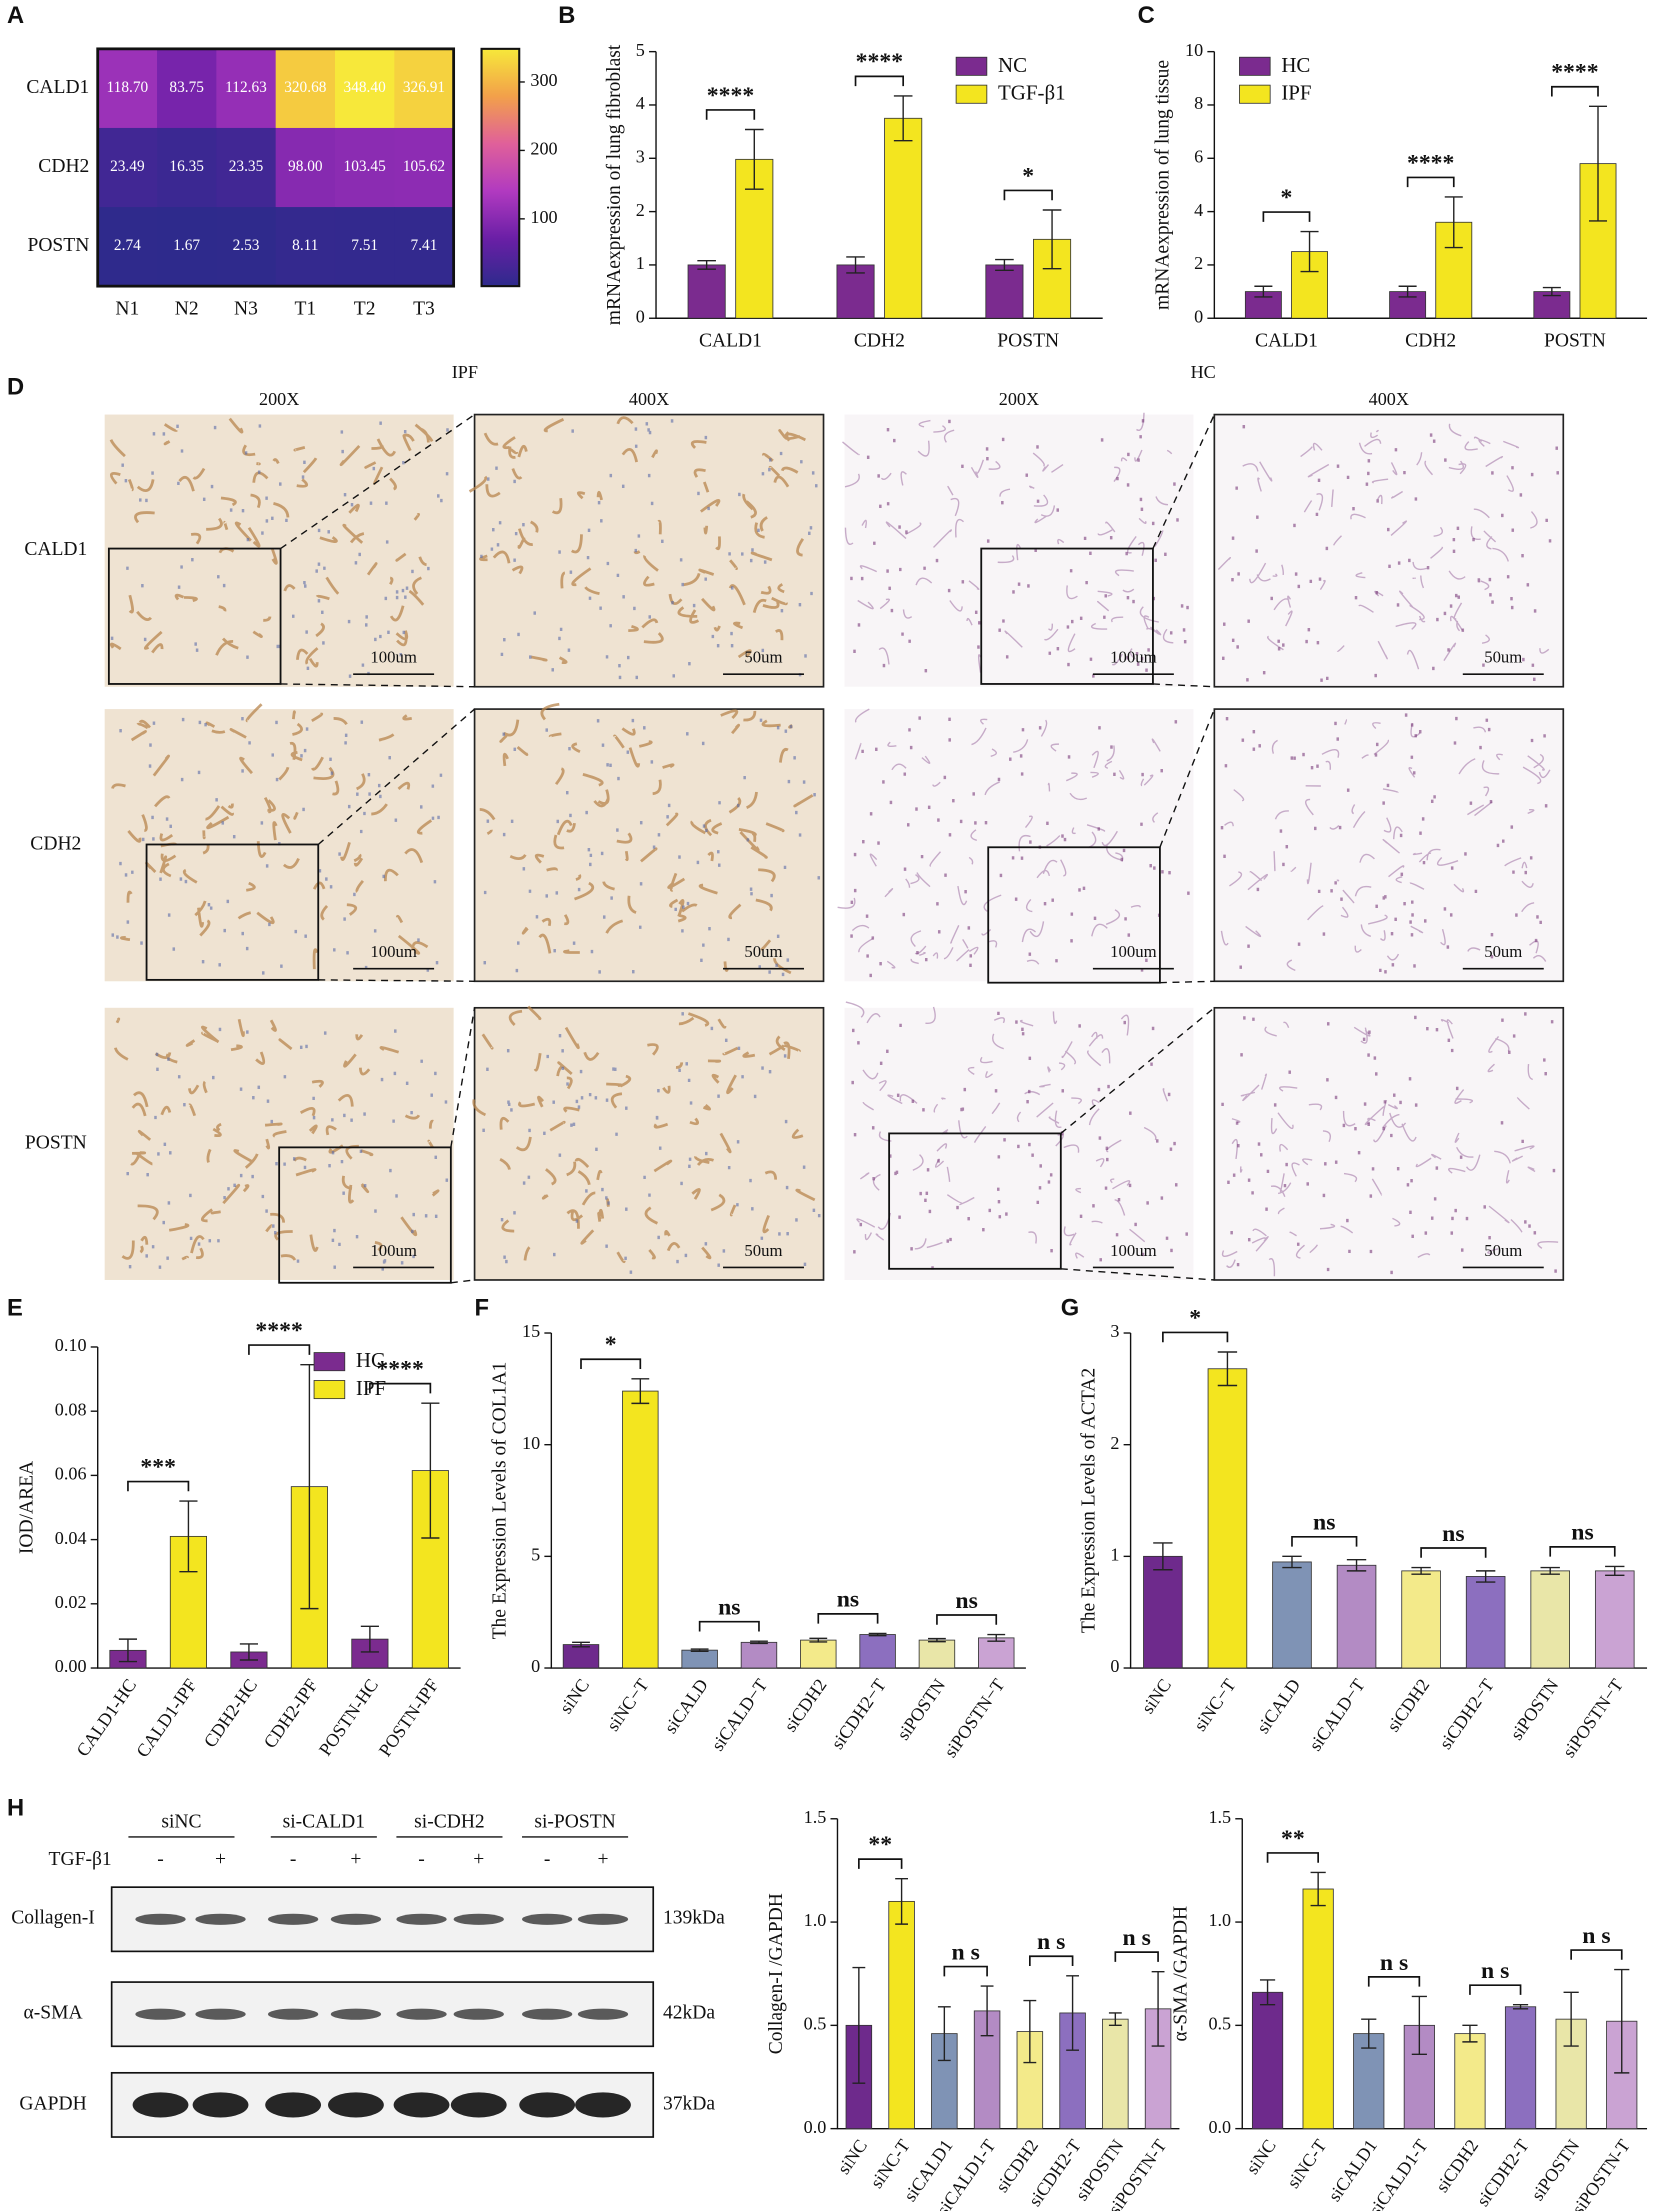  Describe the element at coordinates (1555, 2170) in the screenshot. I see `x-tick-label: siPOSTN` at that location.